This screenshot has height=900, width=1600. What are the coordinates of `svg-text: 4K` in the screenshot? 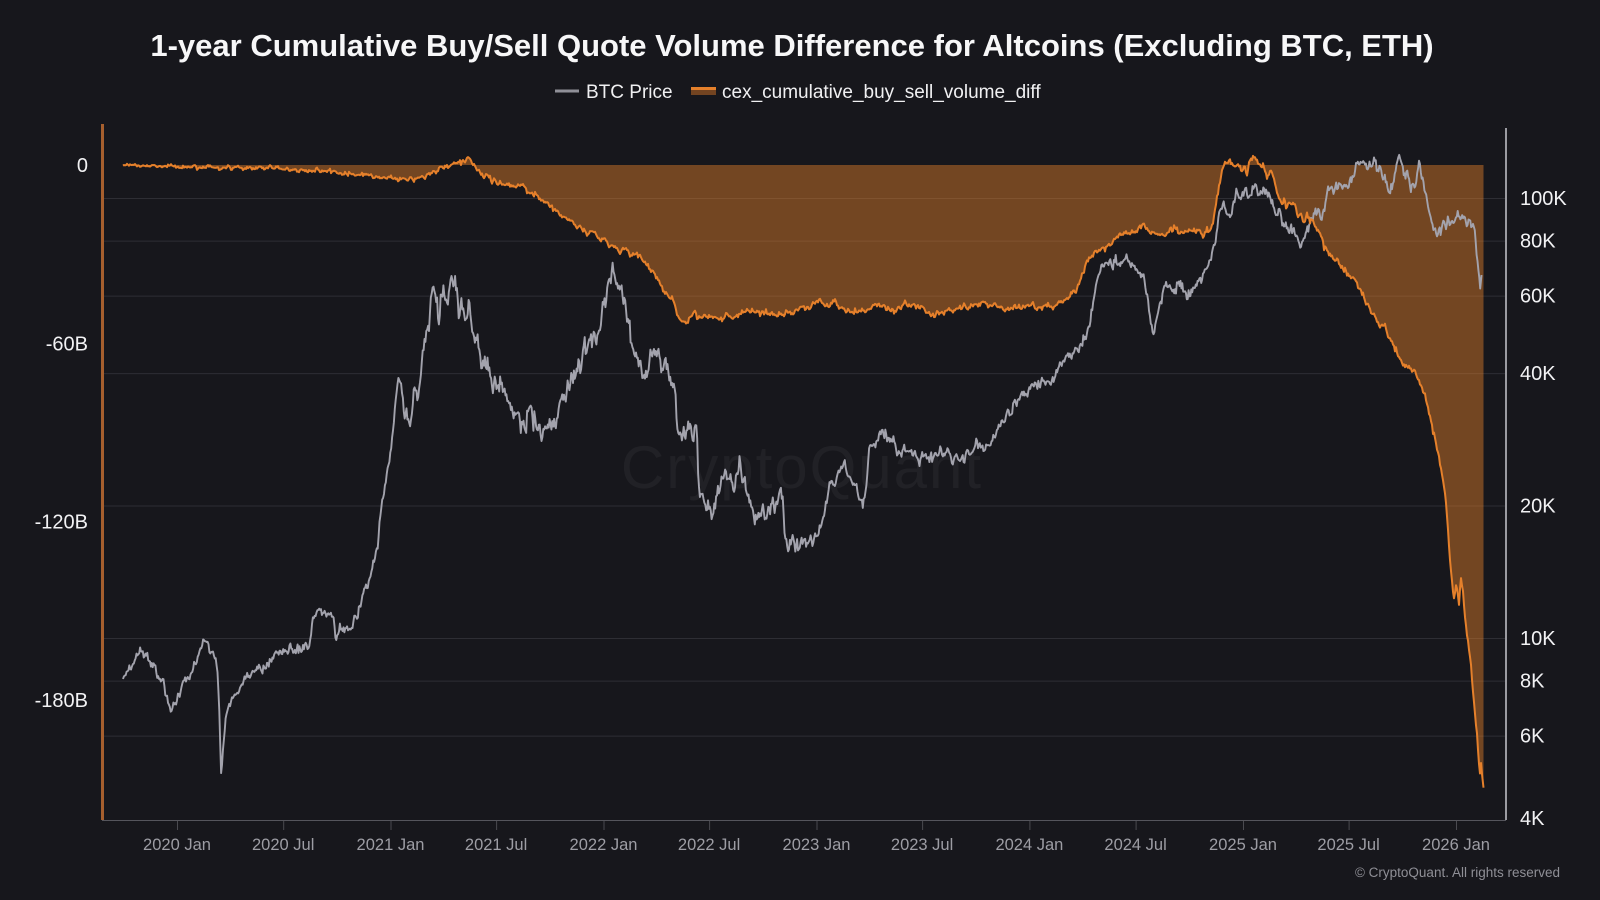 It's located at (1532, 819).